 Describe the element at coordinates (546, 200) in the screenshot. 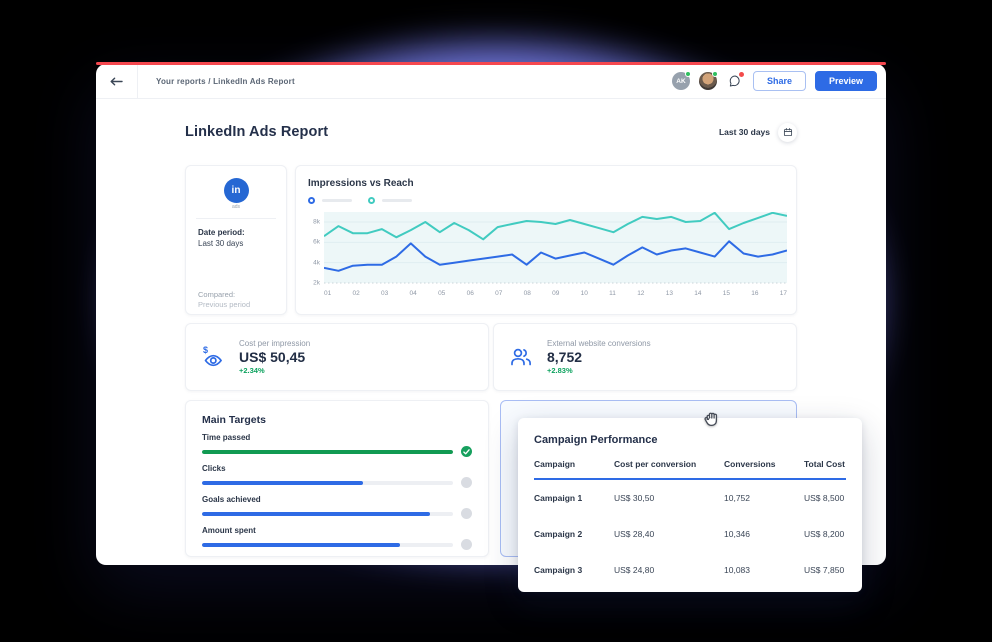

I see `chart-legend` at that location.